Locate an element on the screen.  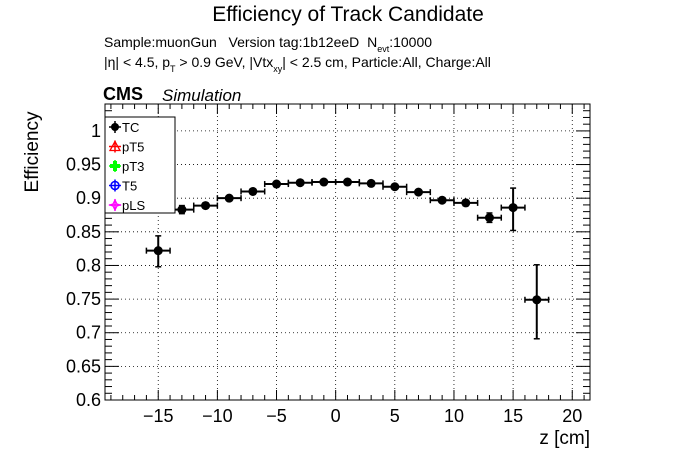
legend-marker-t5 is located at coordinates (115, 185).